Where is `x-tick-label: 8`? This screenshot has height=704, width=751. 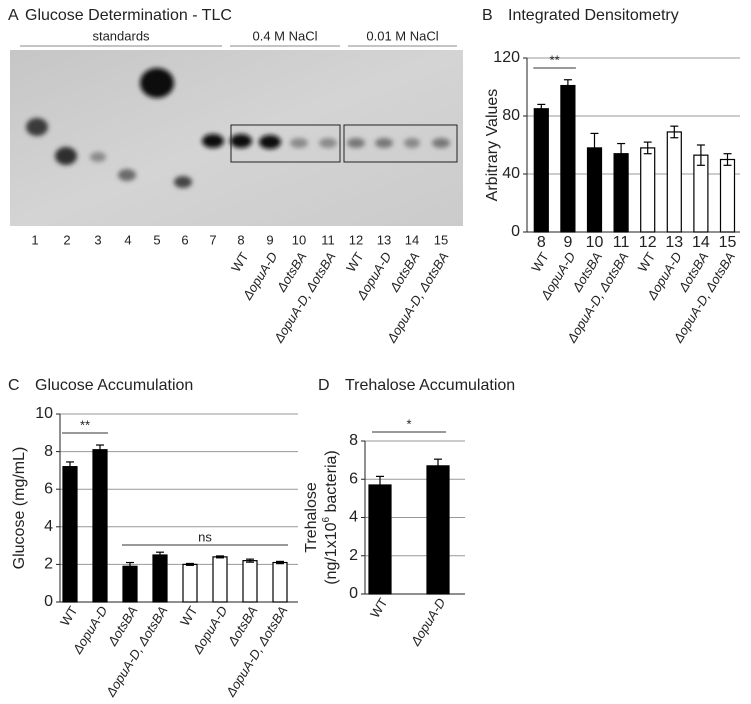
x-tick-label: 8 is located at coordinates (541, 242).